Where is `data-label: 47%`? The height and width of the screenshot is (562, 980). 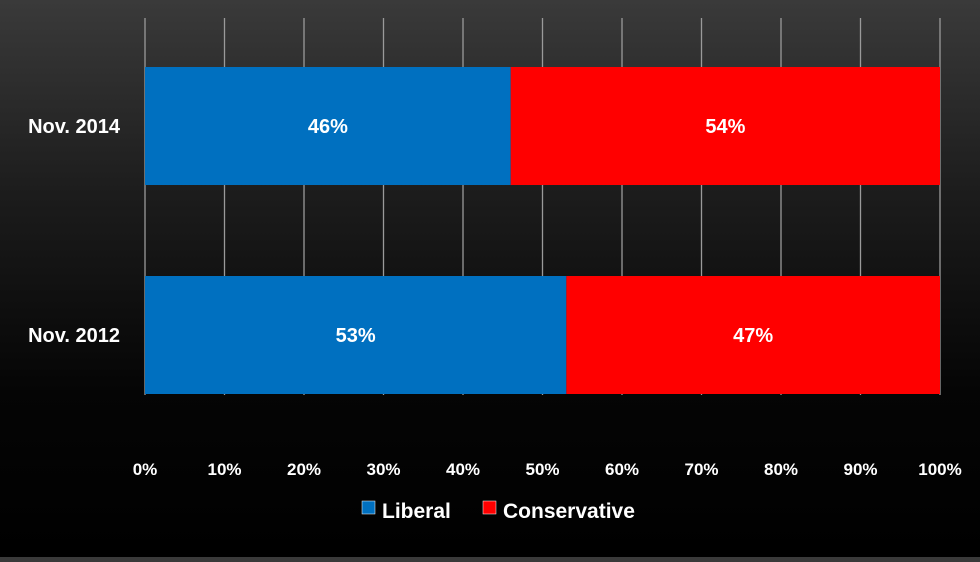 data-label: 47% is located at coordinates (753, 336).